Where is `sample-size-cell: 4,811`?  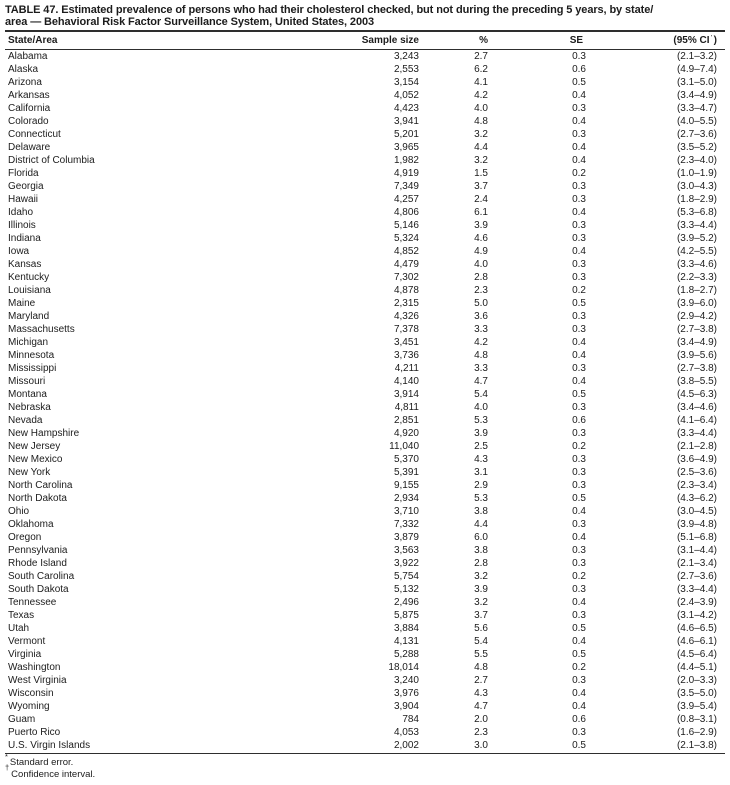 sample-size-cell: 4,811 is located at coordinates (406, 407).